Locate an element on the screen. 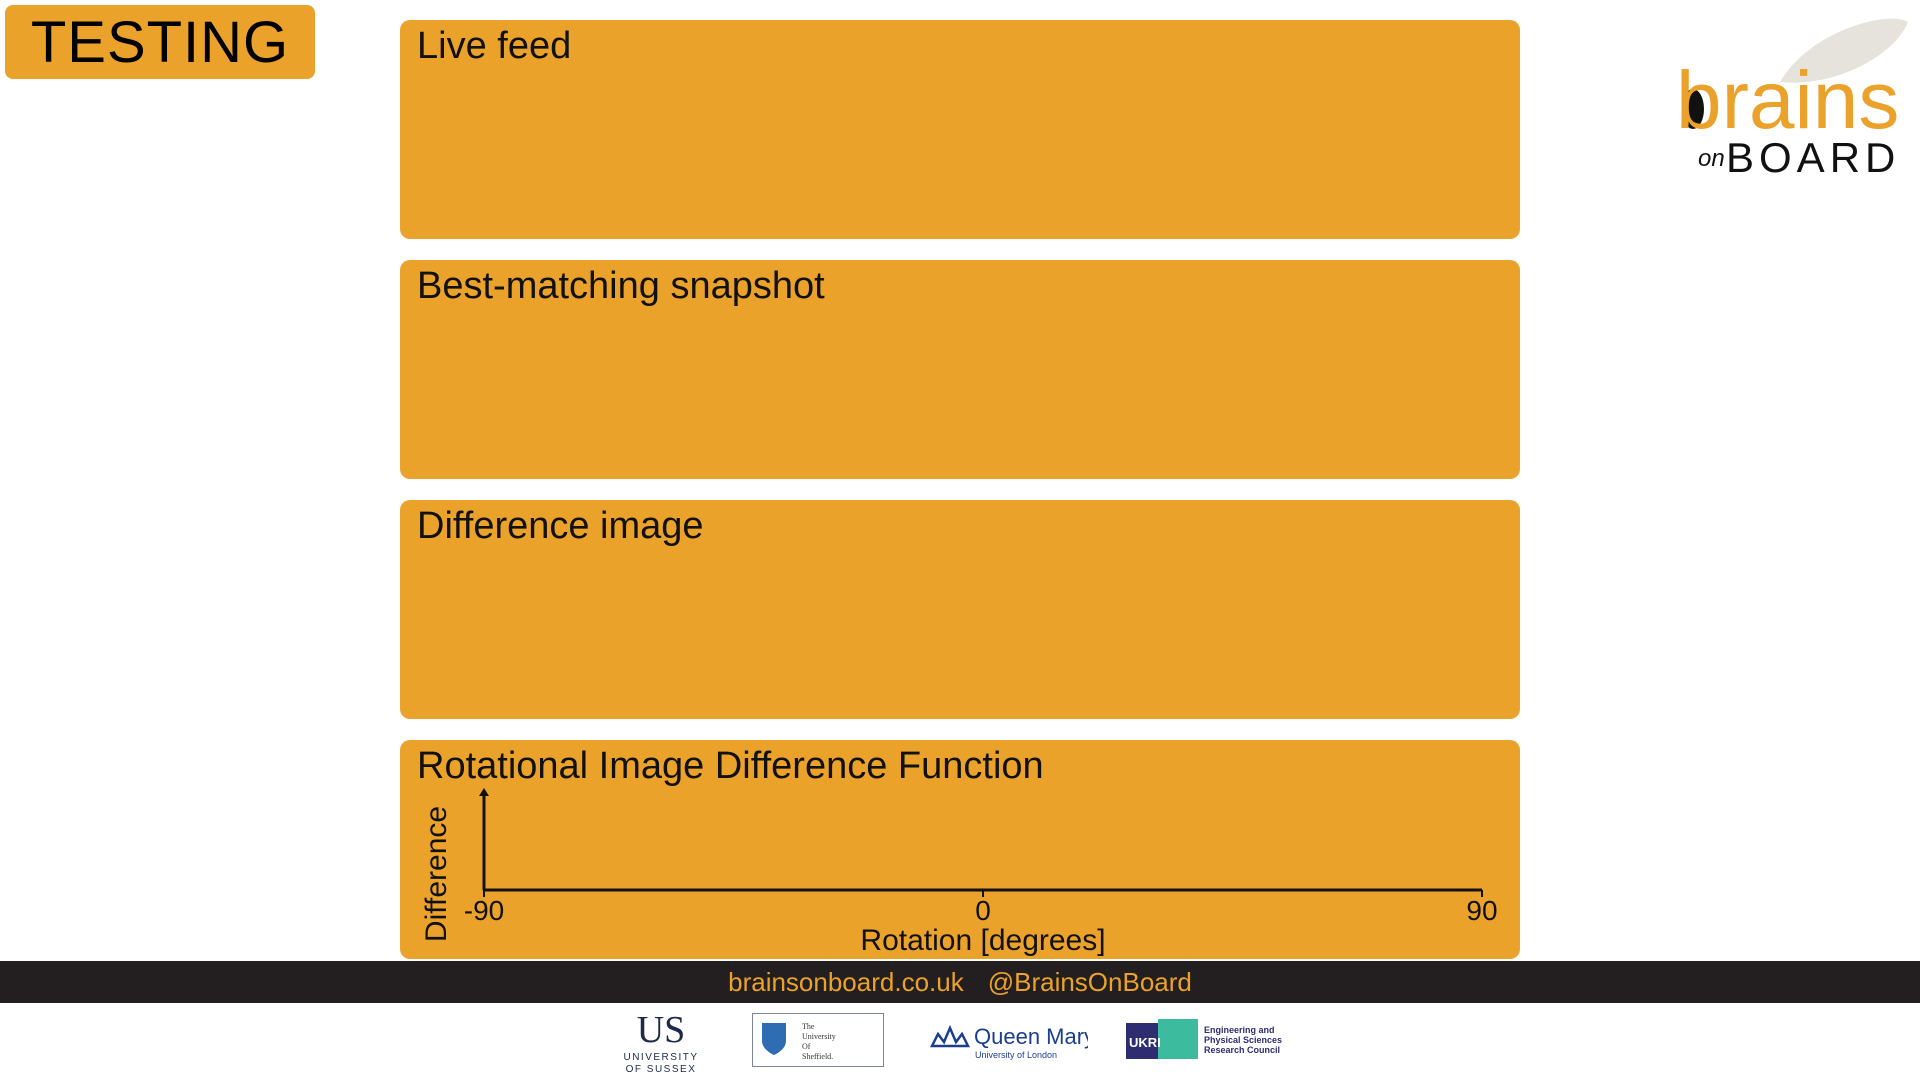 This screenshot has width=1920, height=1080. footer-bar: brainsonboard.co.uk @BrainsOnBoard is located at coordinates (960, 982).